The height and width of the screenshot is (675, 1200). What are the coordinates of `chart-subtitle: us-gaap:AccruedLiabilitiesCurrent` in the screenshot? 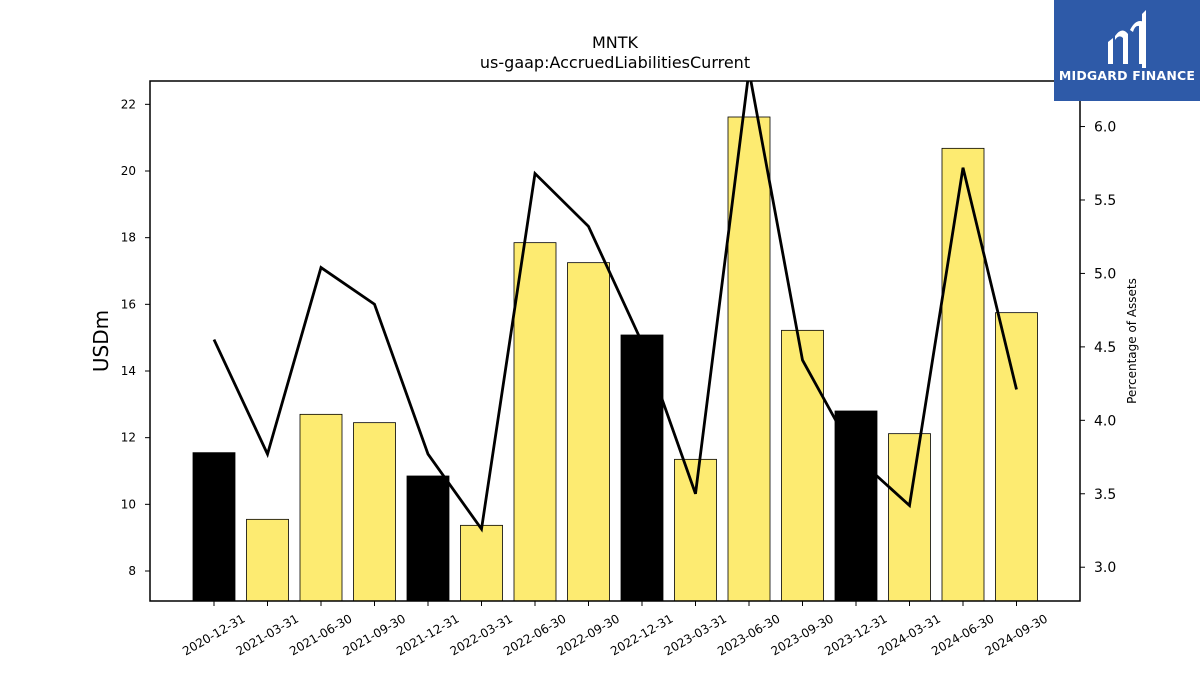 It's located at (615, 62).